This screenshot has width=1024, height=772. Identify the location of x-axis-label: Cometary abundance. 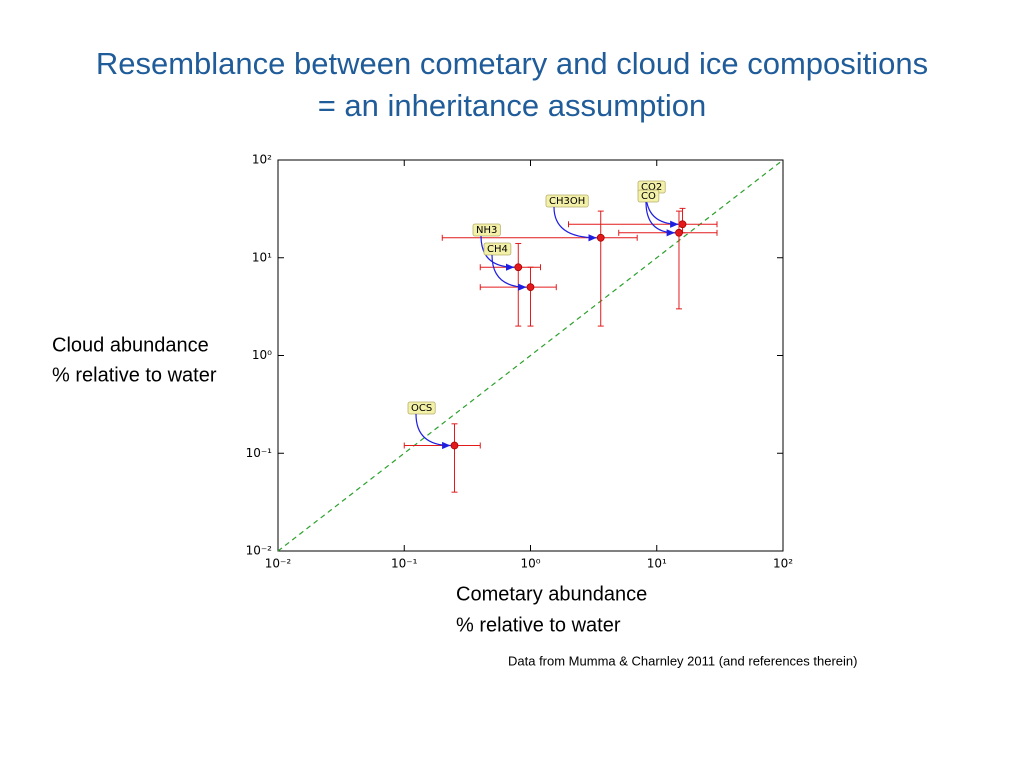
(551, 594).